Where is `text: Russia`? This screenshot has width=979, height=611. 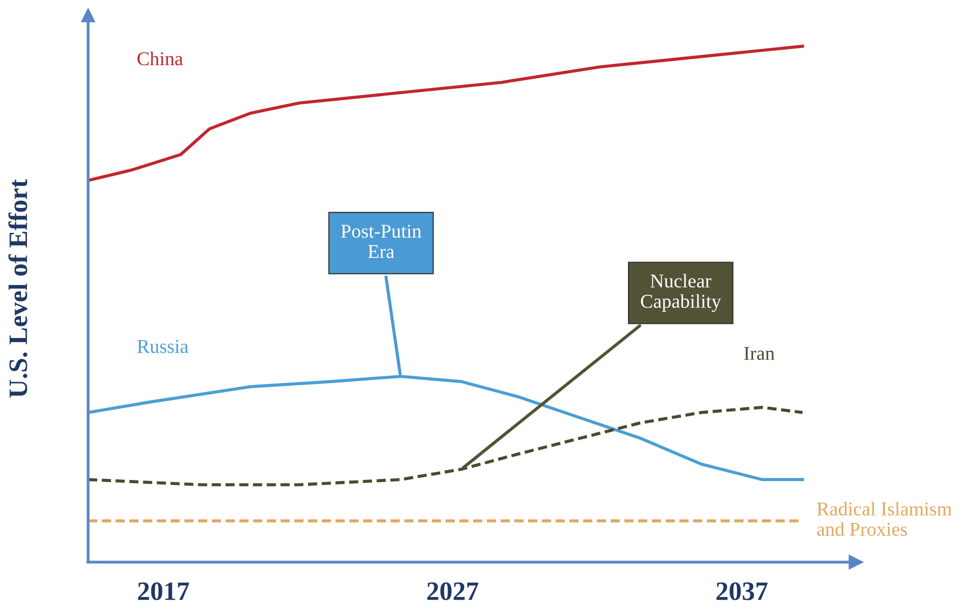 text: Russia is located at coordinates (162, 347).